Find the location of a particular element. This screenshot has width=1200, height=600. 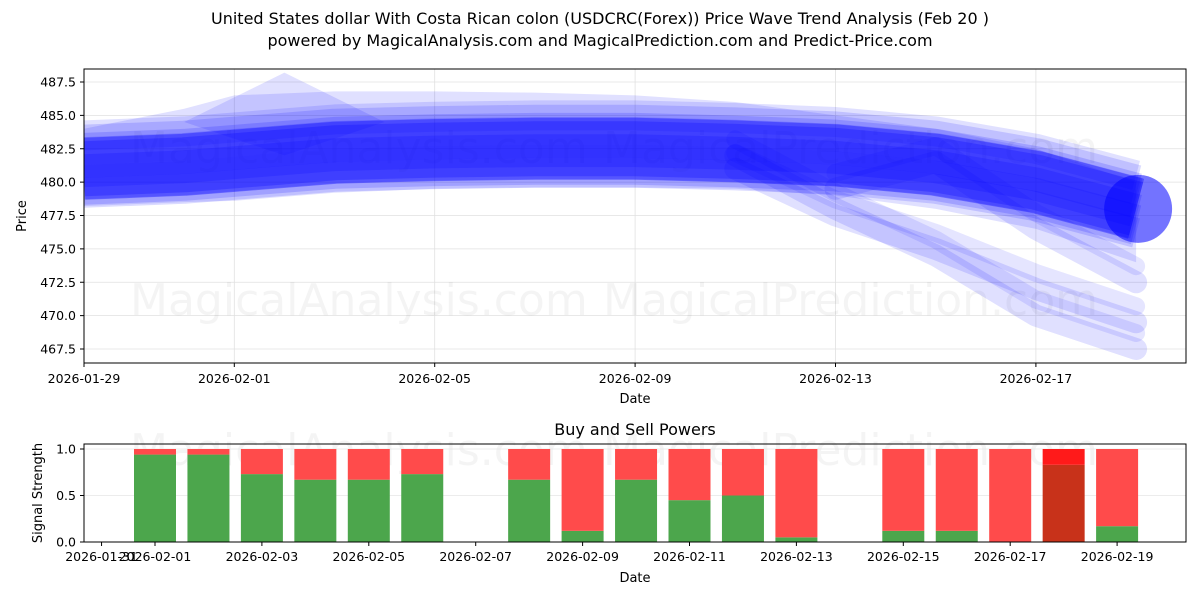

y-tick-label: 0.0 is located at coordinates (66, 542).